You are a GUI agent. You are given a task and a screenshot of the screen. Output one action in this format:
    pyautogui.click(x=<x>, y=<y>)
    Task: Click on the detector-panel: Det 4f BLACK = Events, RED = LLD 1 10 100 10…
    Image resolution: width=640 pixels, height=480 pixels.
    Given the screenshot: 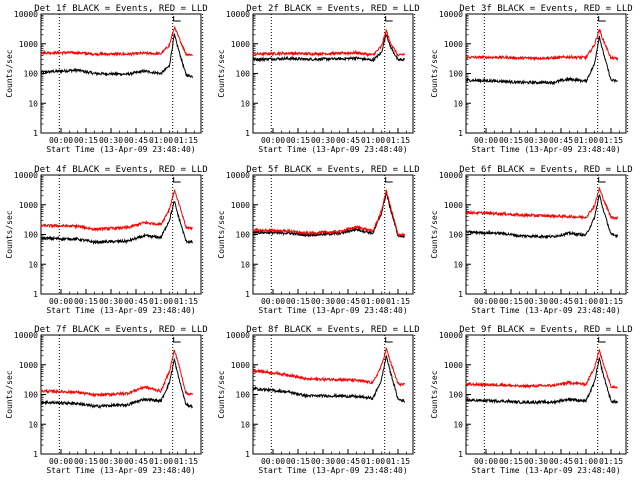 What is the action you would take?
    pyautogui.click(x=106, y=240)
    